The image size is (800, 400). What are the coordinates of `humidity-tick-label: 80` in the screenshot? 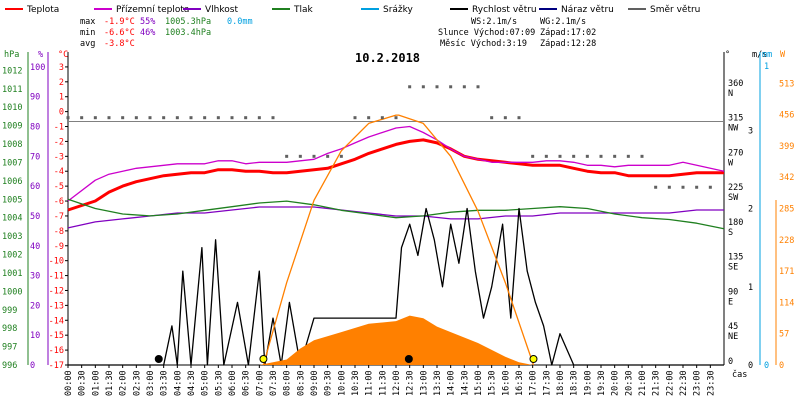 It's located at (35, 128).